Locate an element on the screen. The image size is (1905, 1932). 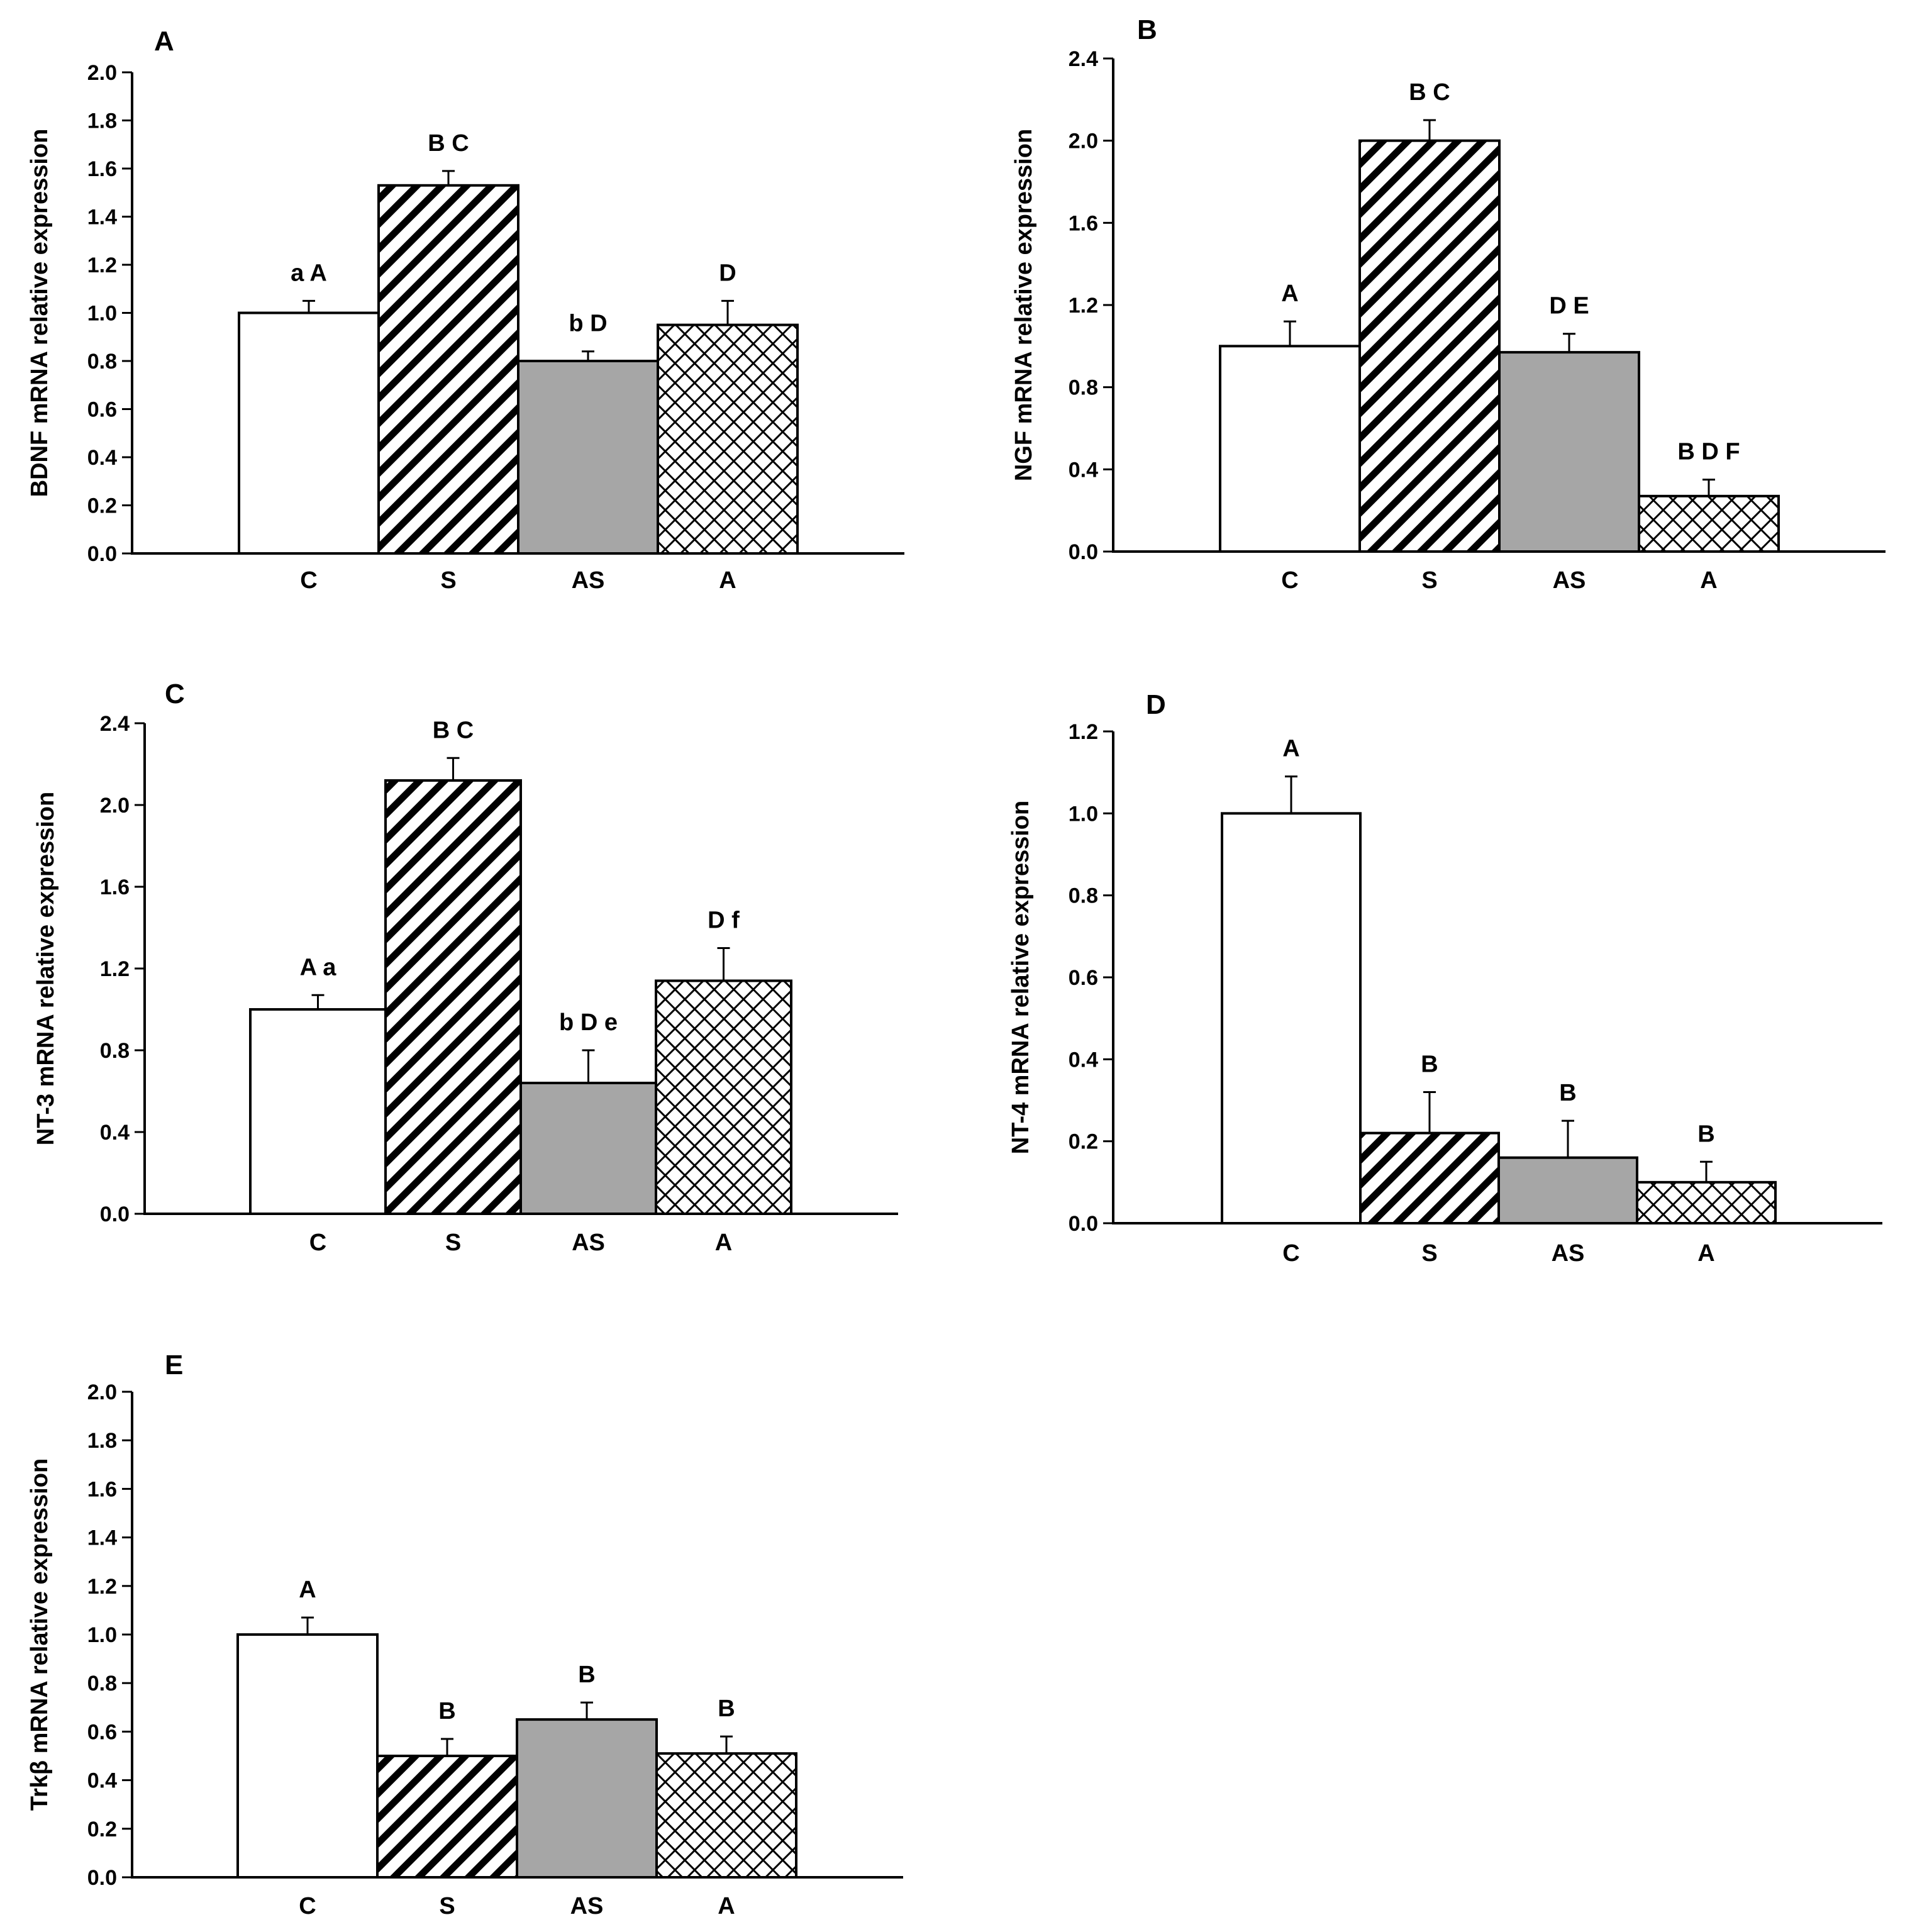
y-axis-label: NT-4 mRNA relative expression is located at coordinates (1021, 977).